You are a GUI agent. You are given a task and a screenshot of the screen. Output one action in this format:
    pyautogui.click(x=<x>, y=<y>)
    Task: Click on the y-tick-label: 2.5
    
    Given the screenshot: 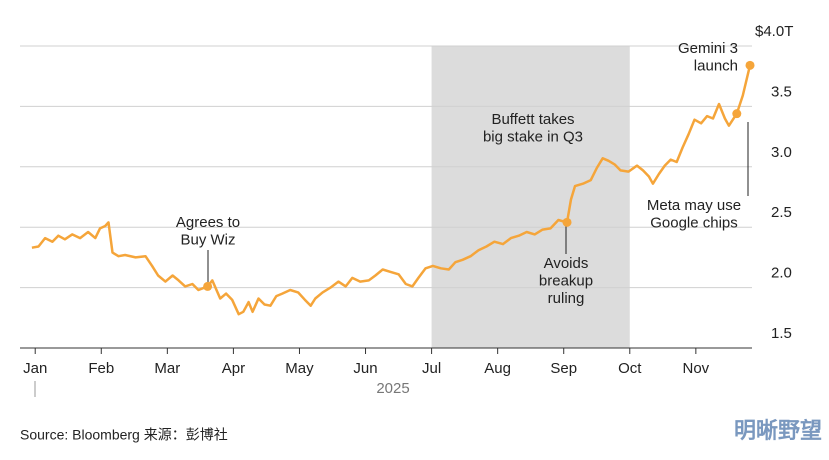 What is the action you would take?
    pyautogui.click(x=781, y=212)
    